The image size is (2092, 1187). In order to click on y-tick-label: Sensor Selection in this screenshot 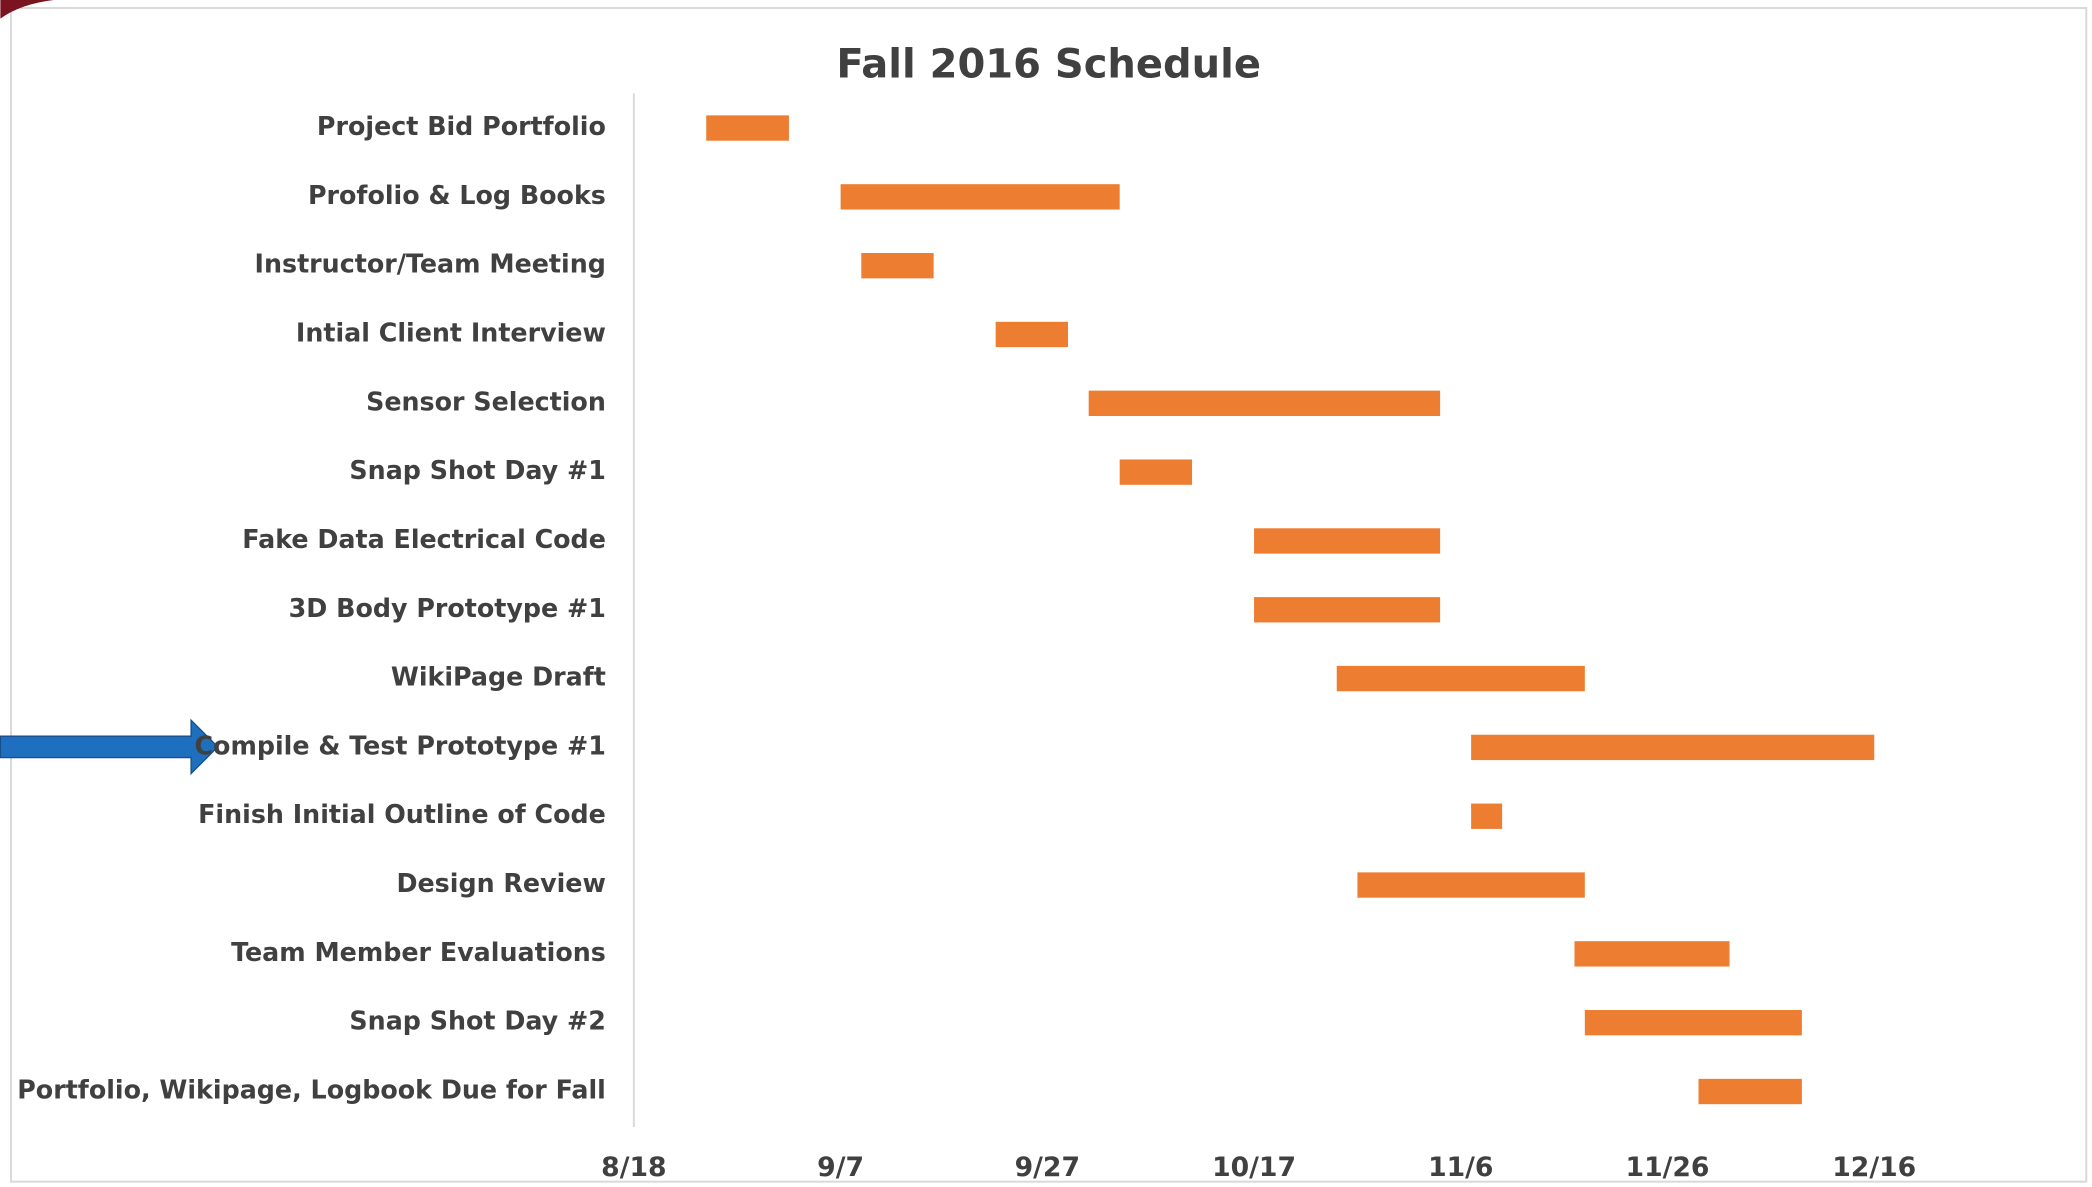, I will do `click(486, 401)`.